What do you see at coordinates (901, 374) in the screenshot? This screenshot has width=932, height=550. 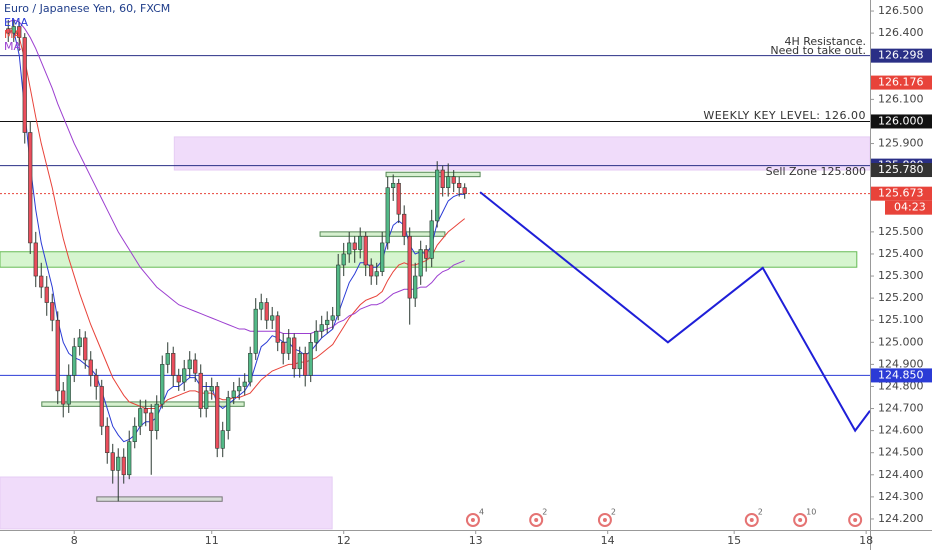 I see `price-tag-label: 124.850` at bounding box center [901, 374].